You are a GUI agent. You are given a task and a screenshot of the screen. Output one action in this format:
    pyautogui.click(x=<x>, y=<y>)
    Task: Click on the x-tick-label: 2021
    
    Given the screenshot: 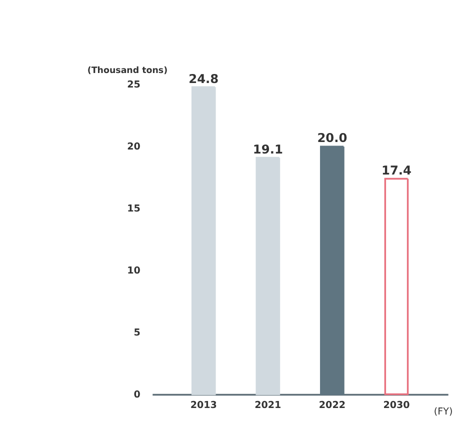 What is the action you would take?
    pyautogui.click(x=268, y=405)
    